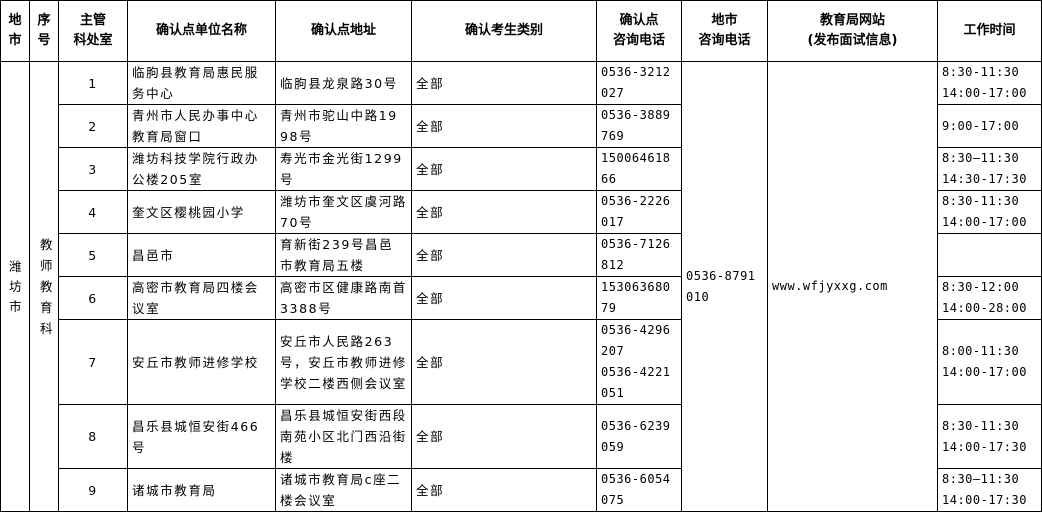 This screenshot has width=1042, height=512. Describe the element at coordinates (639, 436) in the screenshot. I see `phone-cell: 0536-6239059` at that location.